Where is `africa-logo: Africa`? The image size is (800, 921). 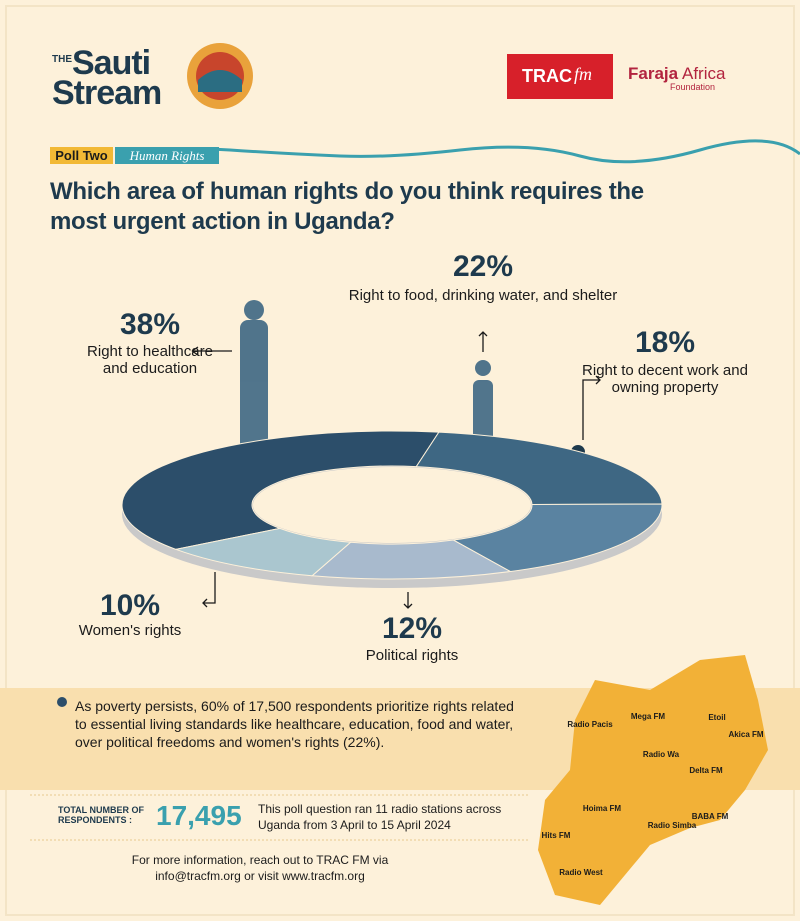 africa-logo: Africa is located at coordinates (704, 73).